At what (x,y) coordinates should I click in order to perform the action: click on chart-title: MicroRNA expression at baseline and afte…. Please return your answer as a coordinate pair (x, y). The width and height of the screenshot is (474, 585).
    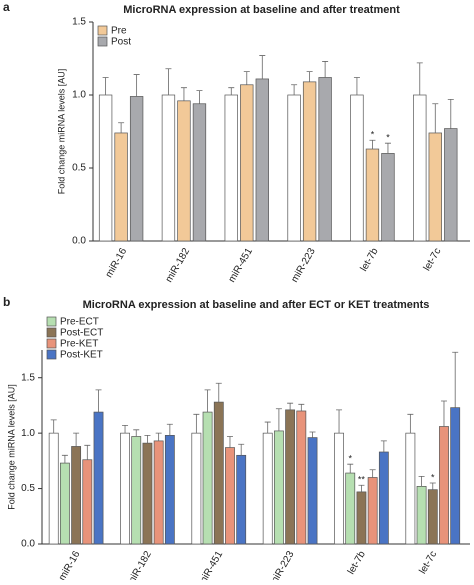
    Looking at the image, I should click on (256, 305).